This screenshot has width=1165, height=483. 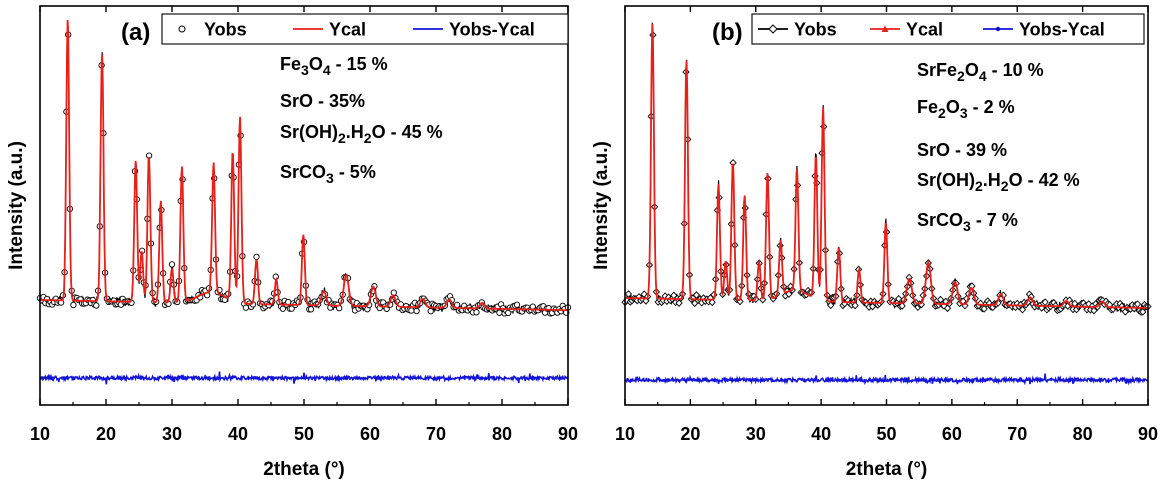 What do you see at coordinates (135, 32) in the screenshot?
I see `panel-label: (a)` at bounding box center [135, 32].